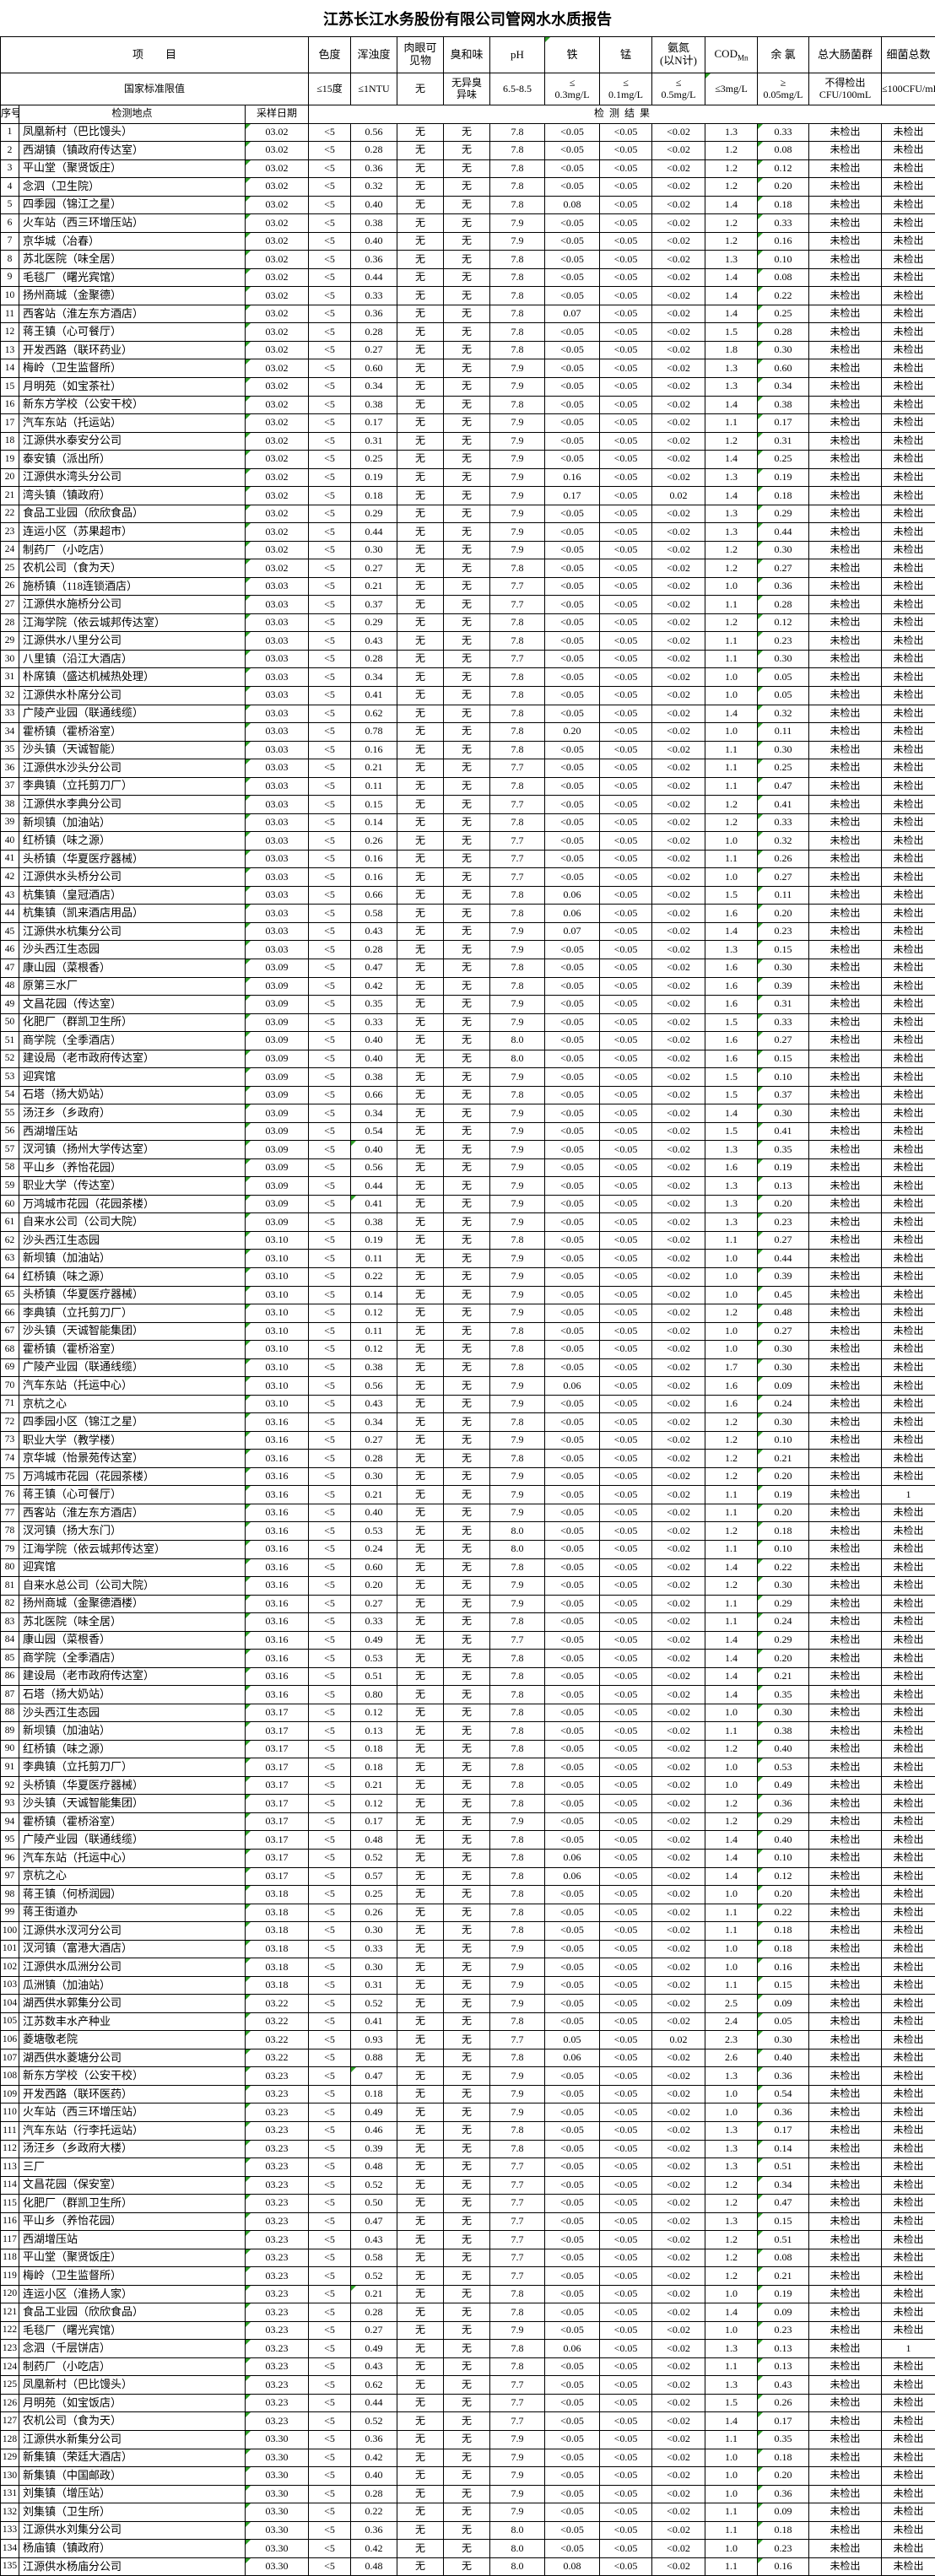 This screenshot has width=935, height=2576. Describe the element at coordinates (10, 1622) in the screenshot. I see `row-number-cell: 83` at that location.